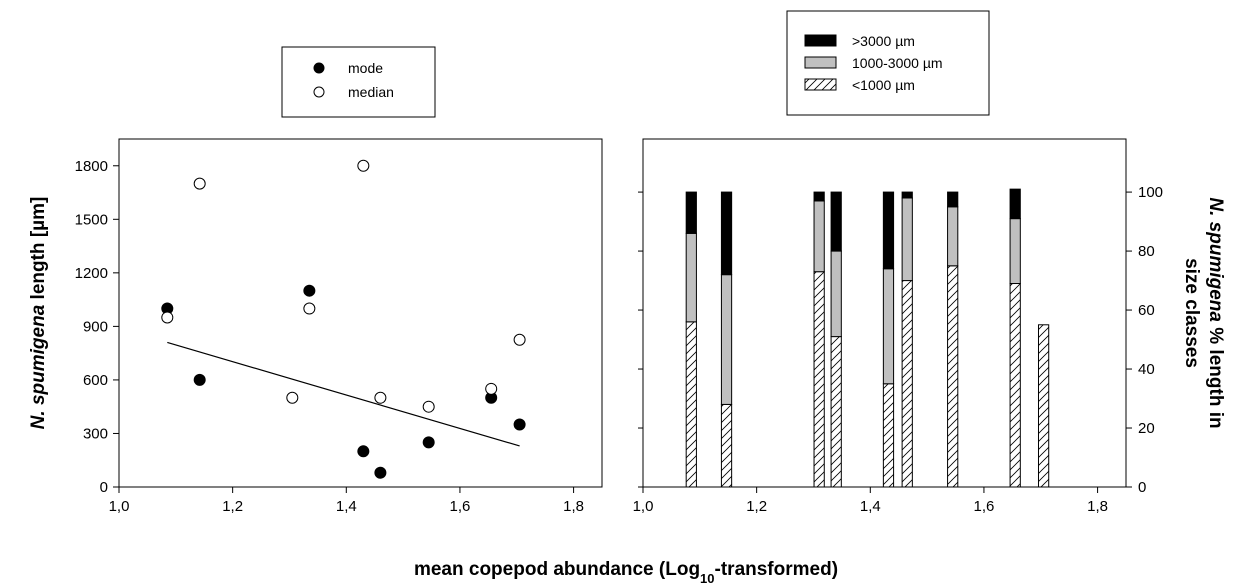  Describe the element at coordinates (820, 62) in the screenshot. I see `legend-mid-swatch` at that location.